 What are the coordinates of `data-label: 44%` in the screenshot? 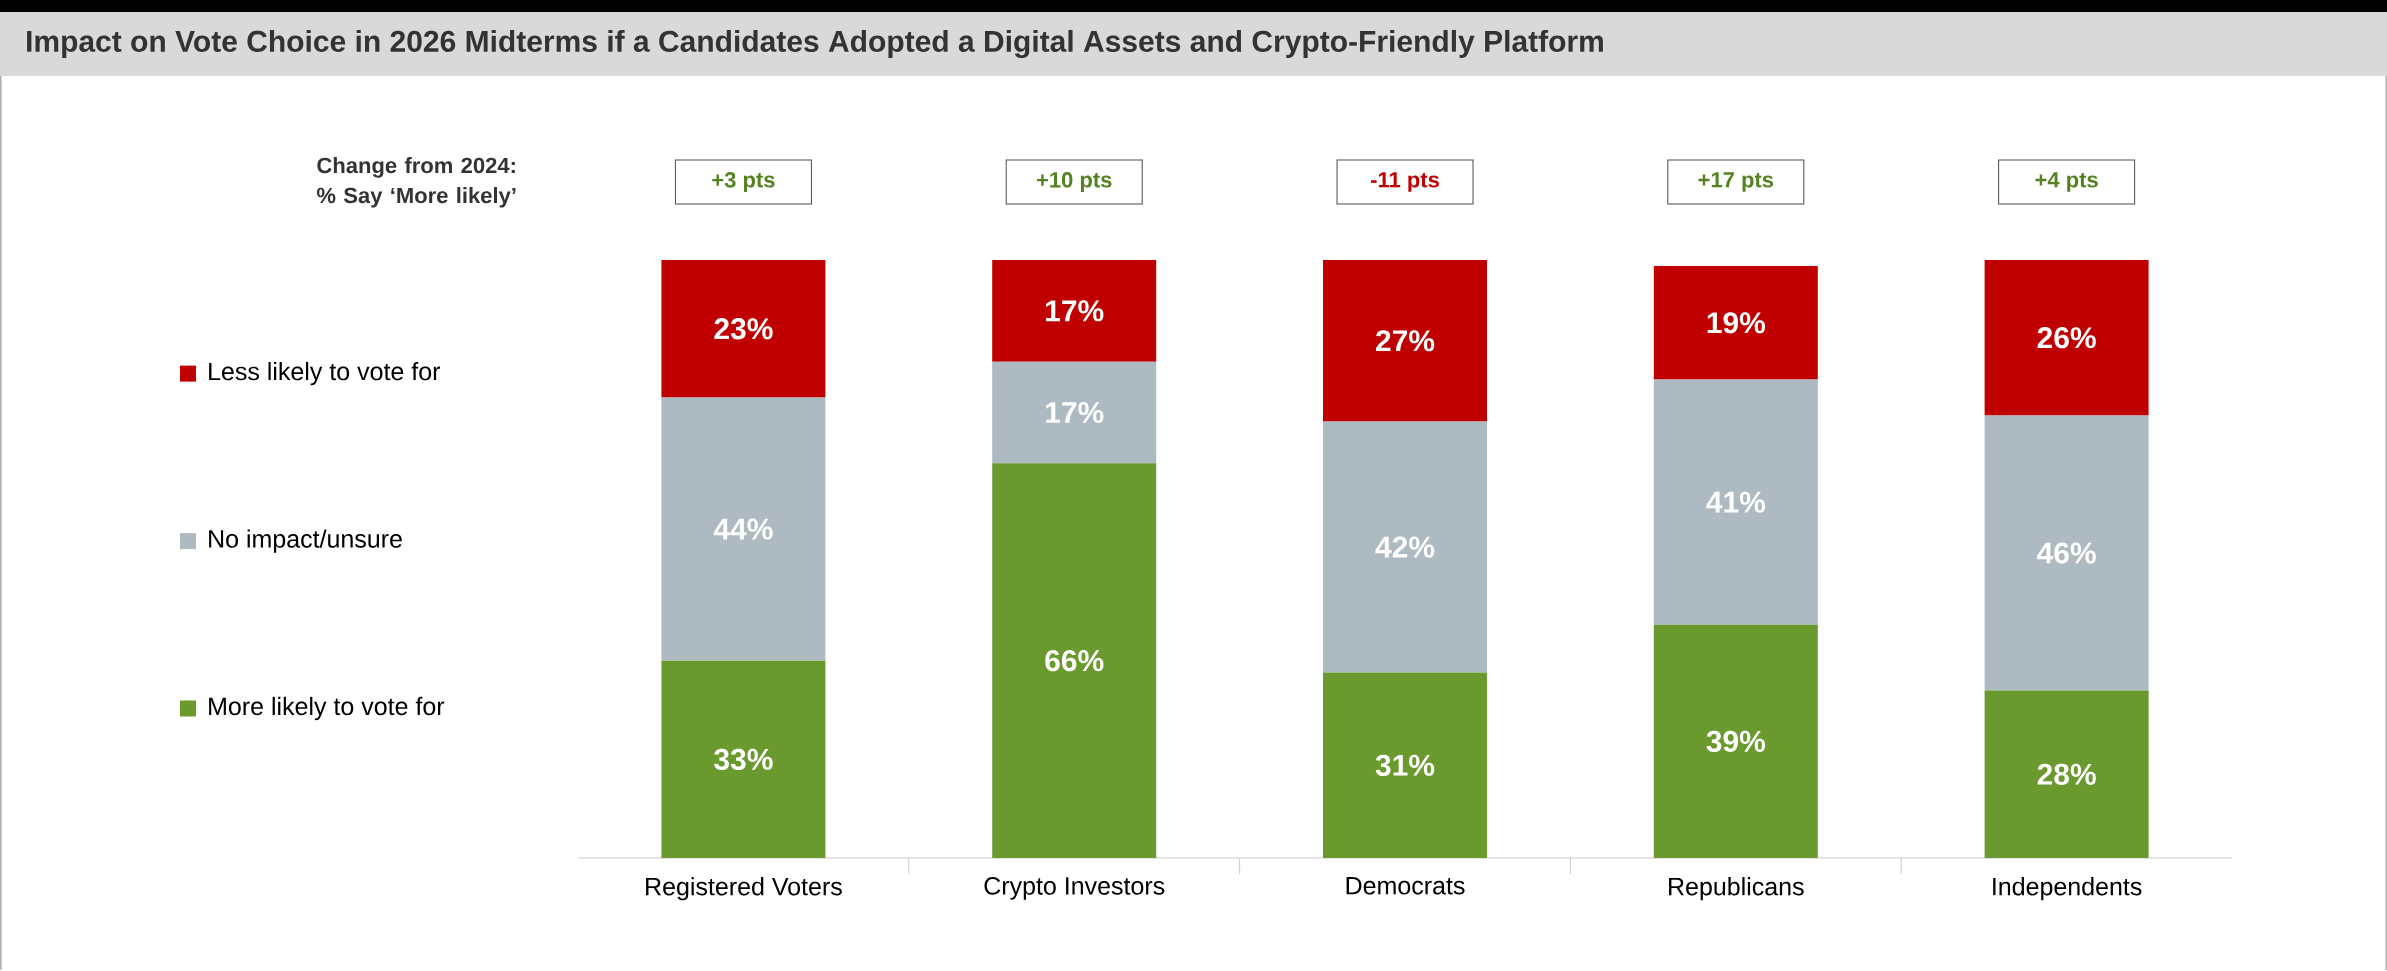 It's located at (743, 529).